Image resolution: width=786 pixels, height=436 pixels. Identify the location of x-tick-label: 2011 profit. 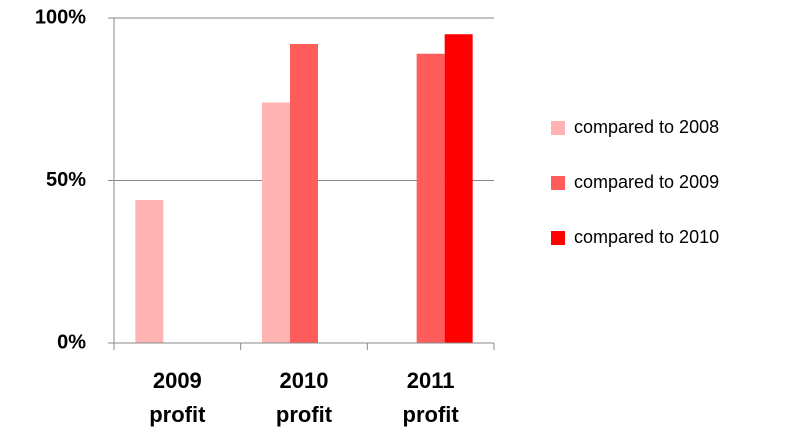
(430, 397).